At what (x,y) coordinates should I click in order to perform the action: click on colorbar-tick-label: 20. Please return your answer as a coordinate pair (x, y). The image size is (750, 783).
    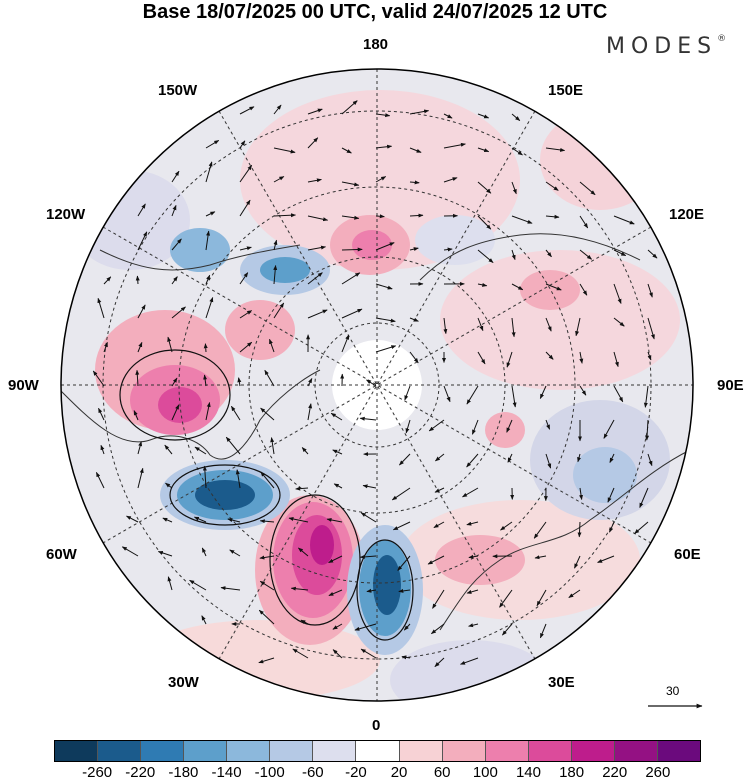
    Looking at the image, I should click on (399, 772).